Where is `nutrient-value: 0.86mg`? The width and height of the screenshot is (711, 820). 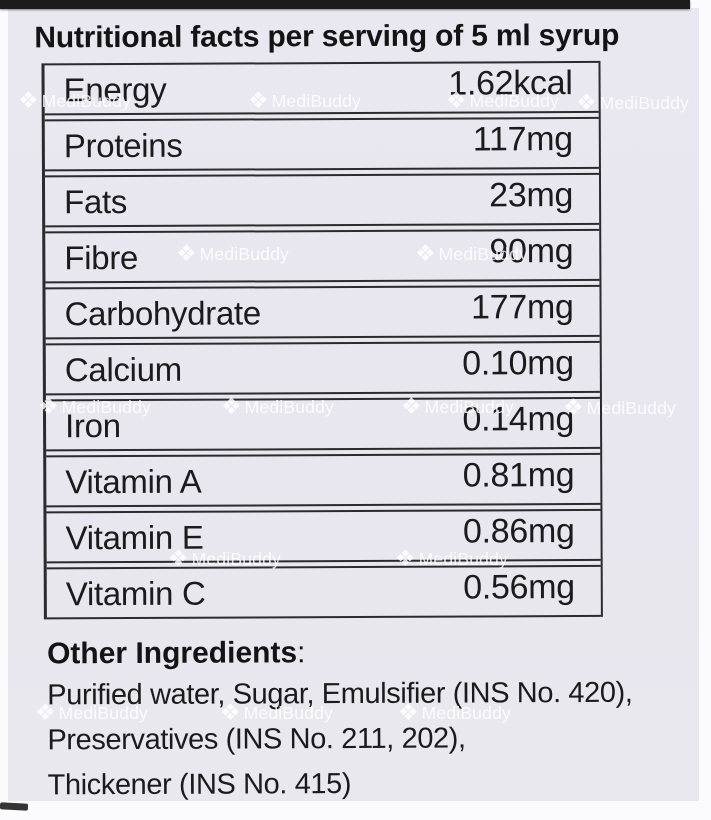
nutrient-value: 0.86mg is located at coordinates (518, 531).